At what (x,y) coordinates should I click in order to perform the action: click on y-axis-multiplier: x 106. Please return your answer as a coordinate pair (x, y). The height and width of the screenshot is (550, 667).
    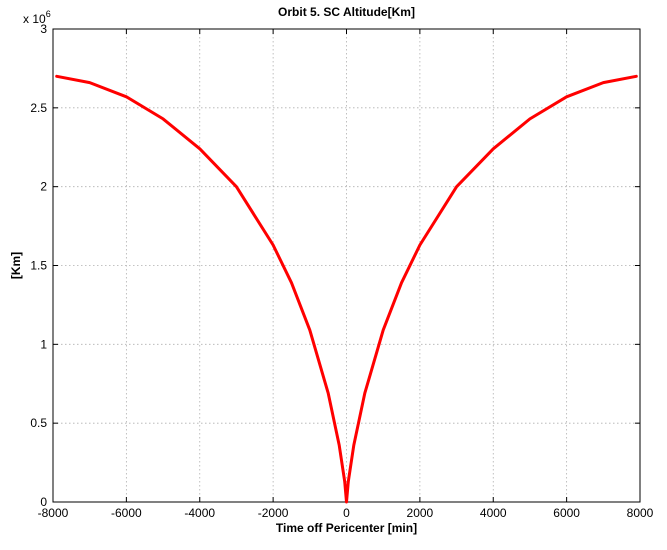
    Looking at the image, I should click on (37, 17).